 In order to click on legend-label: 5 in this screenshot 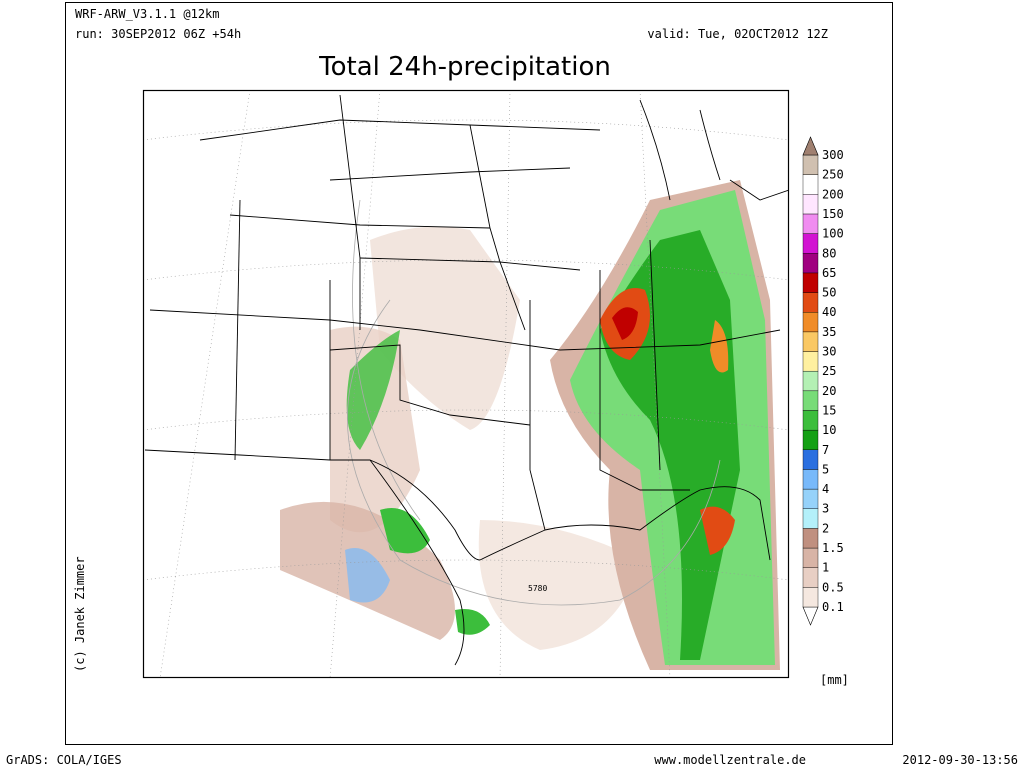, I will do `click(825, 469)`.